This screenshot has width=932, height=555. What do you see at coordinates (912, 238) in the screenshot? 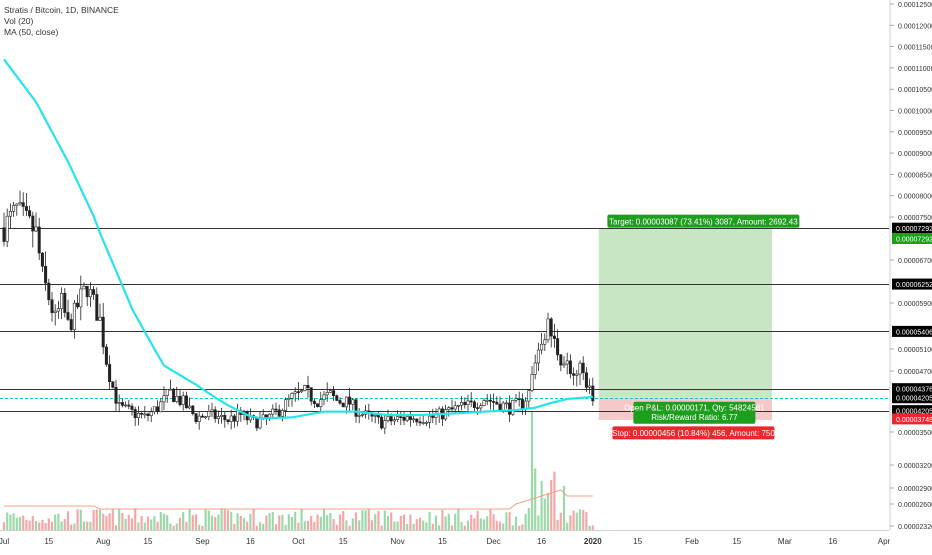
I see `price-marker-bg` at bounding box center [912, 238].